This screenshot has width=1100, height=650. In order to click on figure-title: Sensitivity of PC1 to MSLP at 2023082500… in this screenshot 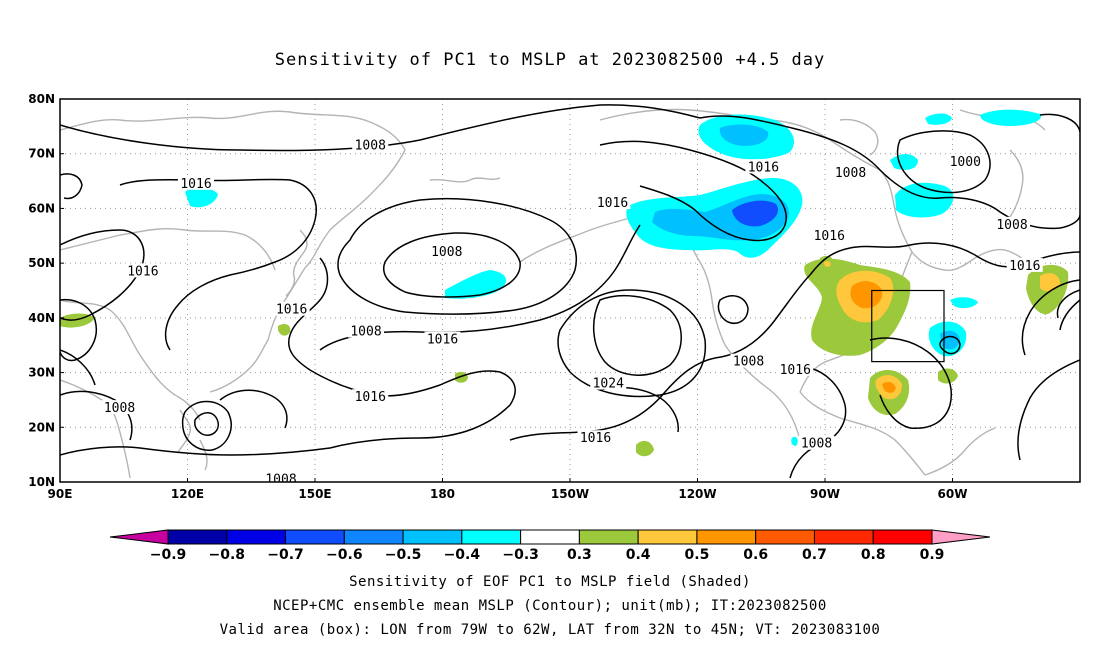, I will do `click(550, 60)`.